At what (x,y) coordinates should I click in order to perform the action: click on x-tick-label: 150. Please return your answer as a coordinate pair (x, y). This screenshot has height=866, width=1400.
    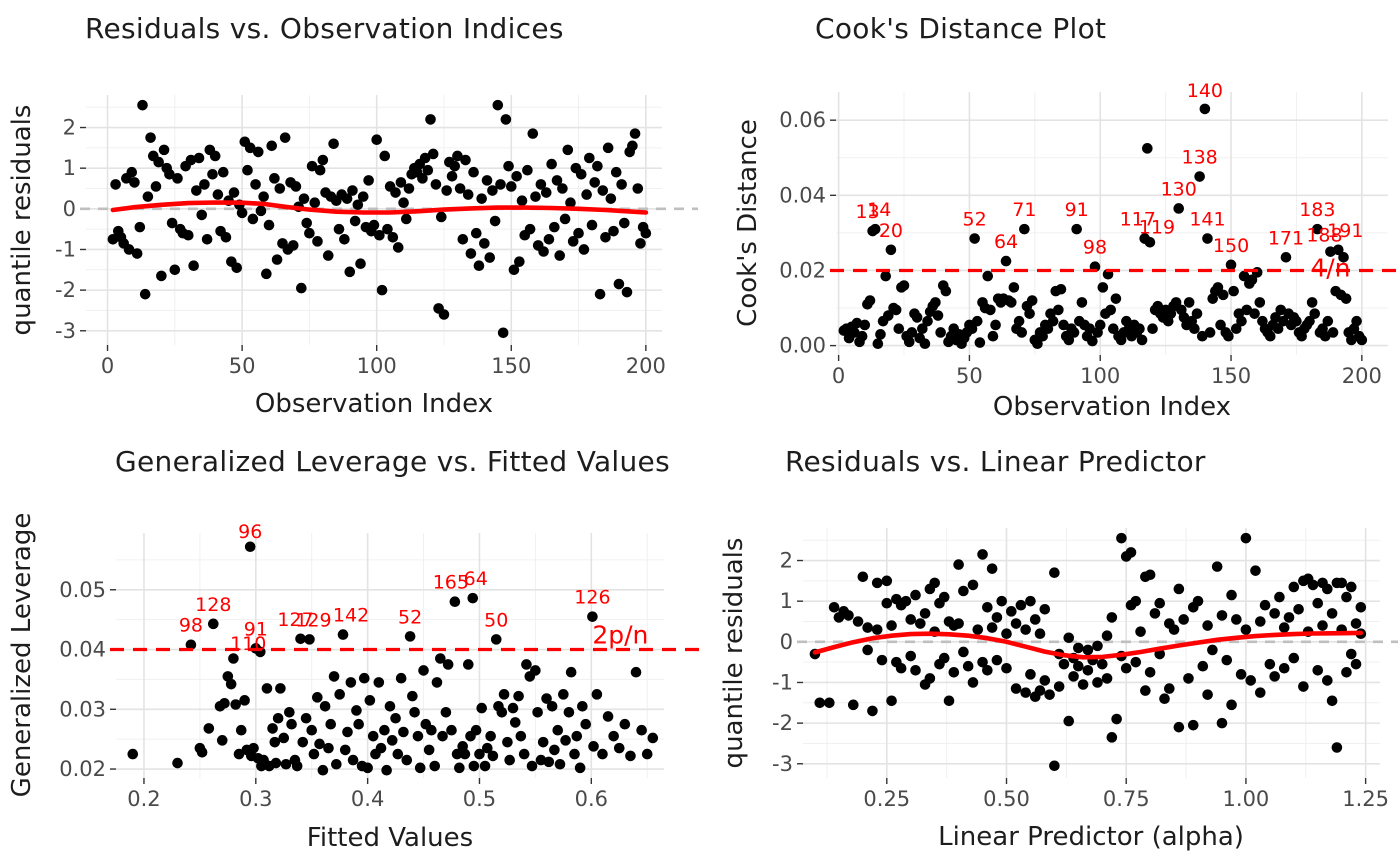
    Looking at the image, I should click on (511, 366).